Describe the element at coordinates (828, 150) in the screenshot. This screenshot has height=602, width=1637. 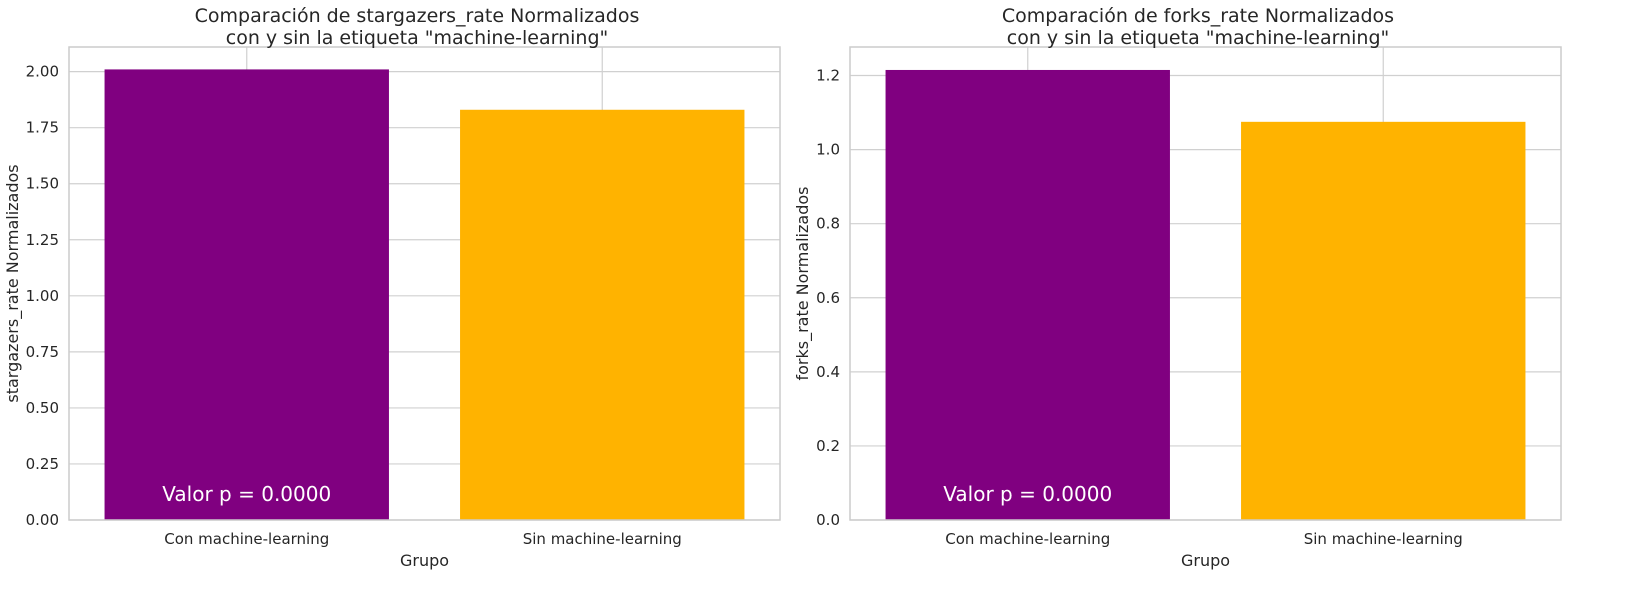
I see `y-tick-label: 1.0` at that location.